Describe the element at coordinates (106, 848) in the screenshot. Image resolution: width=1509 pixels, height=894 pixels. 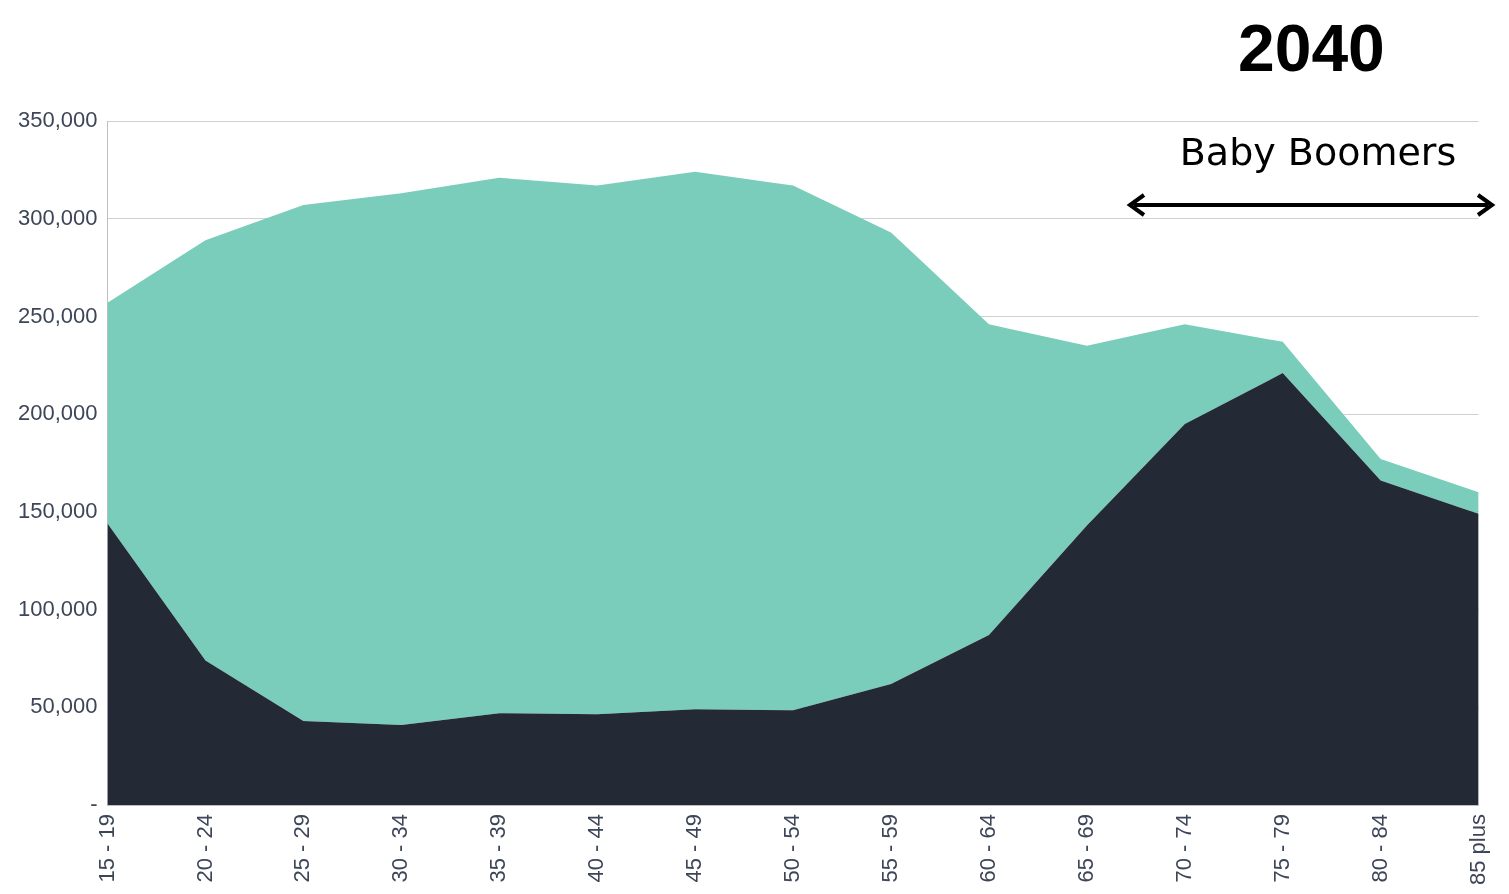
I see `x-tick-label: 15 - 19` at that location.